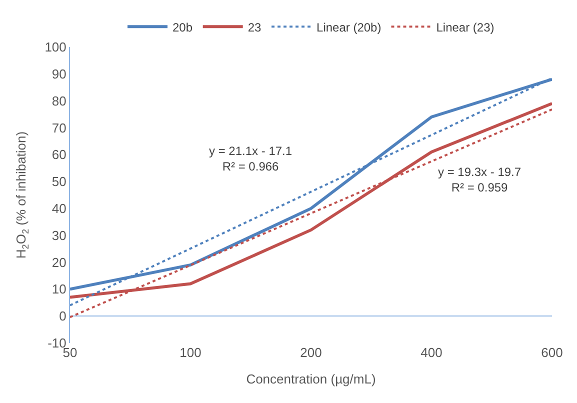 The height and width of the screenshot is (403, 577). Describe the element at coordinates (191, 352) in the screenshot. I see `x-tick-label: 100` at that location.